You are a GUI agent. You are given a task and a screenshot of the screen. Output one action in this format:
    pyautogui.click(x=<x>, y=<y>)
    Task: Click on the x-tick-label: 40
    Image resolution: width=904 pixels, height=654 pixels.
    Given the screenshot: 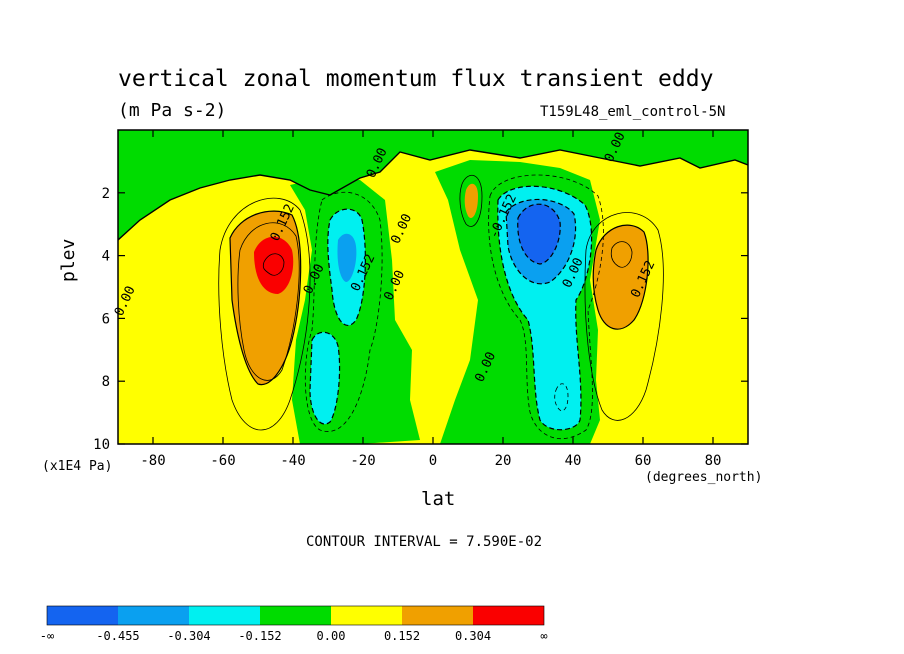 What is the action you would take?
    pyautogui.click(x=573, y=461)
    